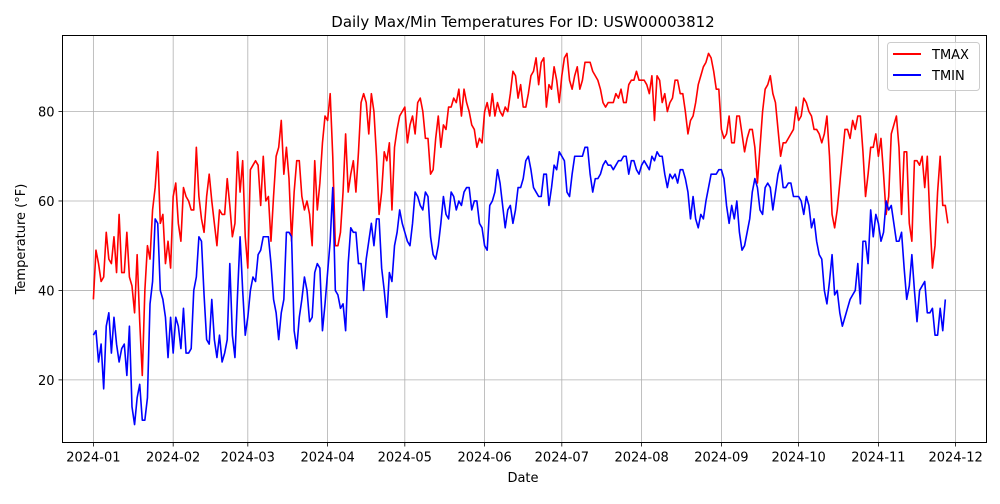 The width and height of the screenshot is (1000, 504). I want to click on legend-label-tmax: TMAX, so click(950, 55).